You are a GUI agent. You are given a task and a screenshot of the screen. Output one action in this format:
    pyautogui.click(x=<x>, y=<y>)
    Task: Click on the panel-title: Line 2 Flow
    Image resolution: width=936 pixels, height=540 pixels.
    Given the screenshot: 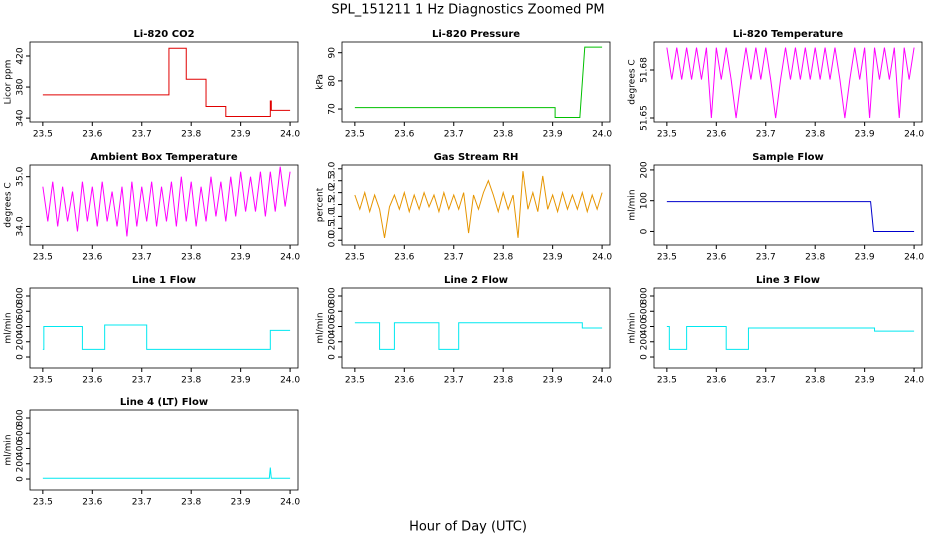 What is the action you would take?
    pyautogui.click(x=476, y=280)
    